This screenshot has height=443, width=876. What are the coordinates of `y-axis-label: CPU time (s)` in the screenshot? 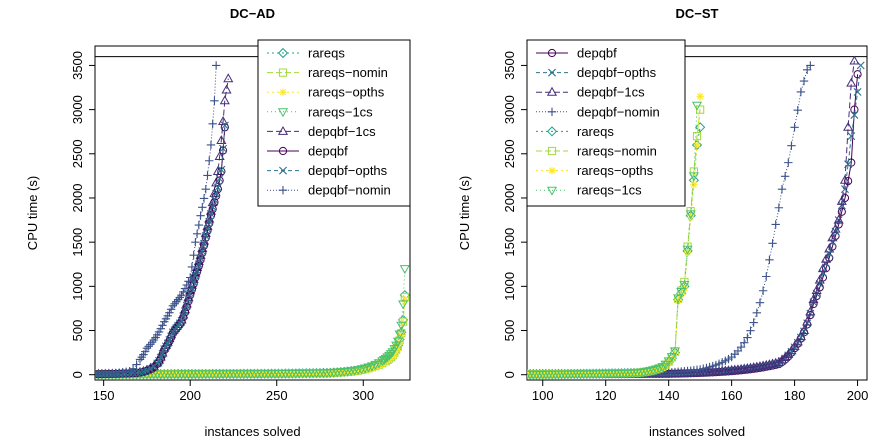 It's located at (464, 213).